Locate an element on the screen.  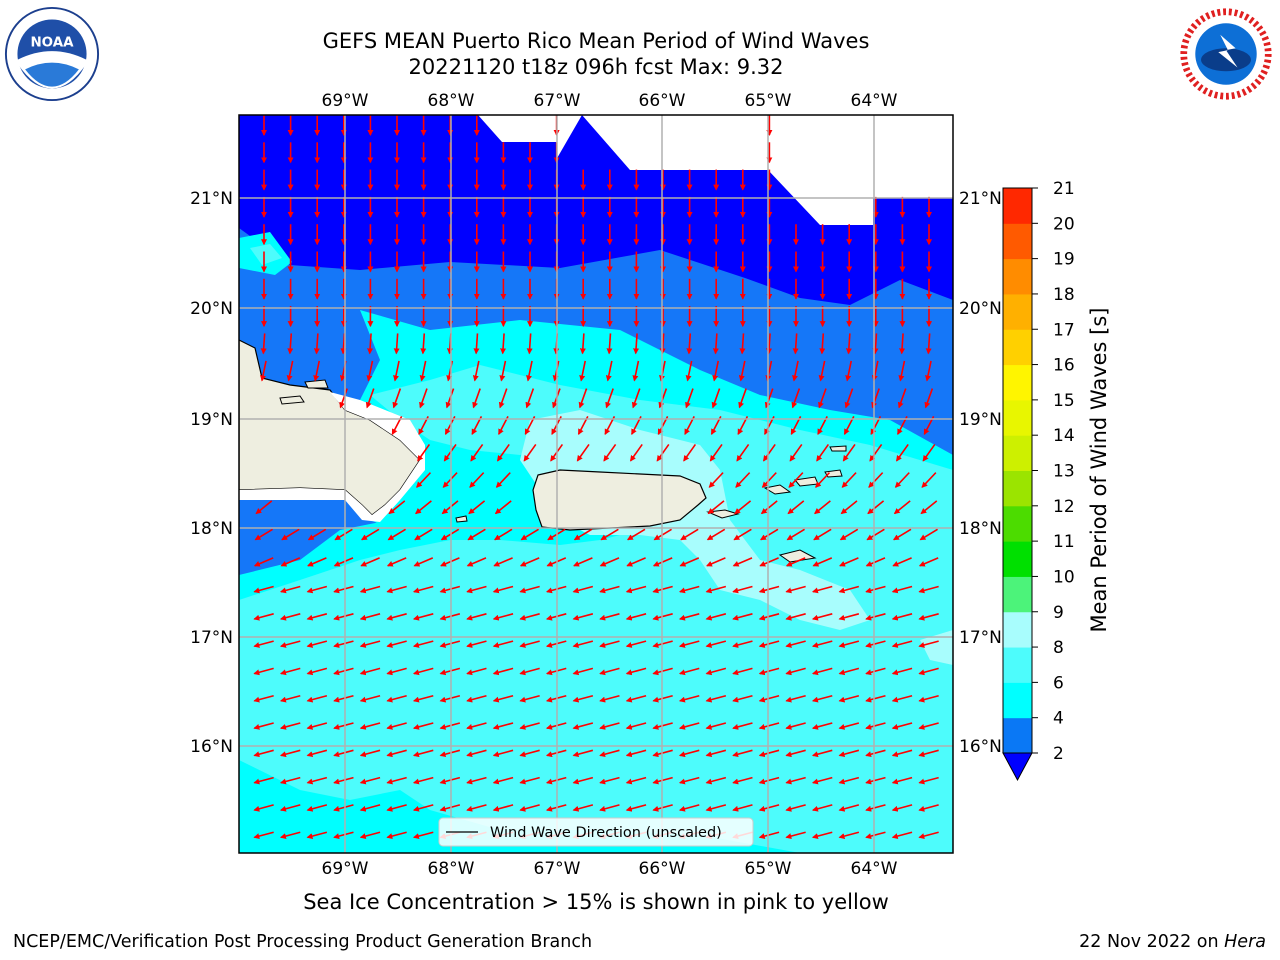
legend-box is located at coordinates (596, 832).